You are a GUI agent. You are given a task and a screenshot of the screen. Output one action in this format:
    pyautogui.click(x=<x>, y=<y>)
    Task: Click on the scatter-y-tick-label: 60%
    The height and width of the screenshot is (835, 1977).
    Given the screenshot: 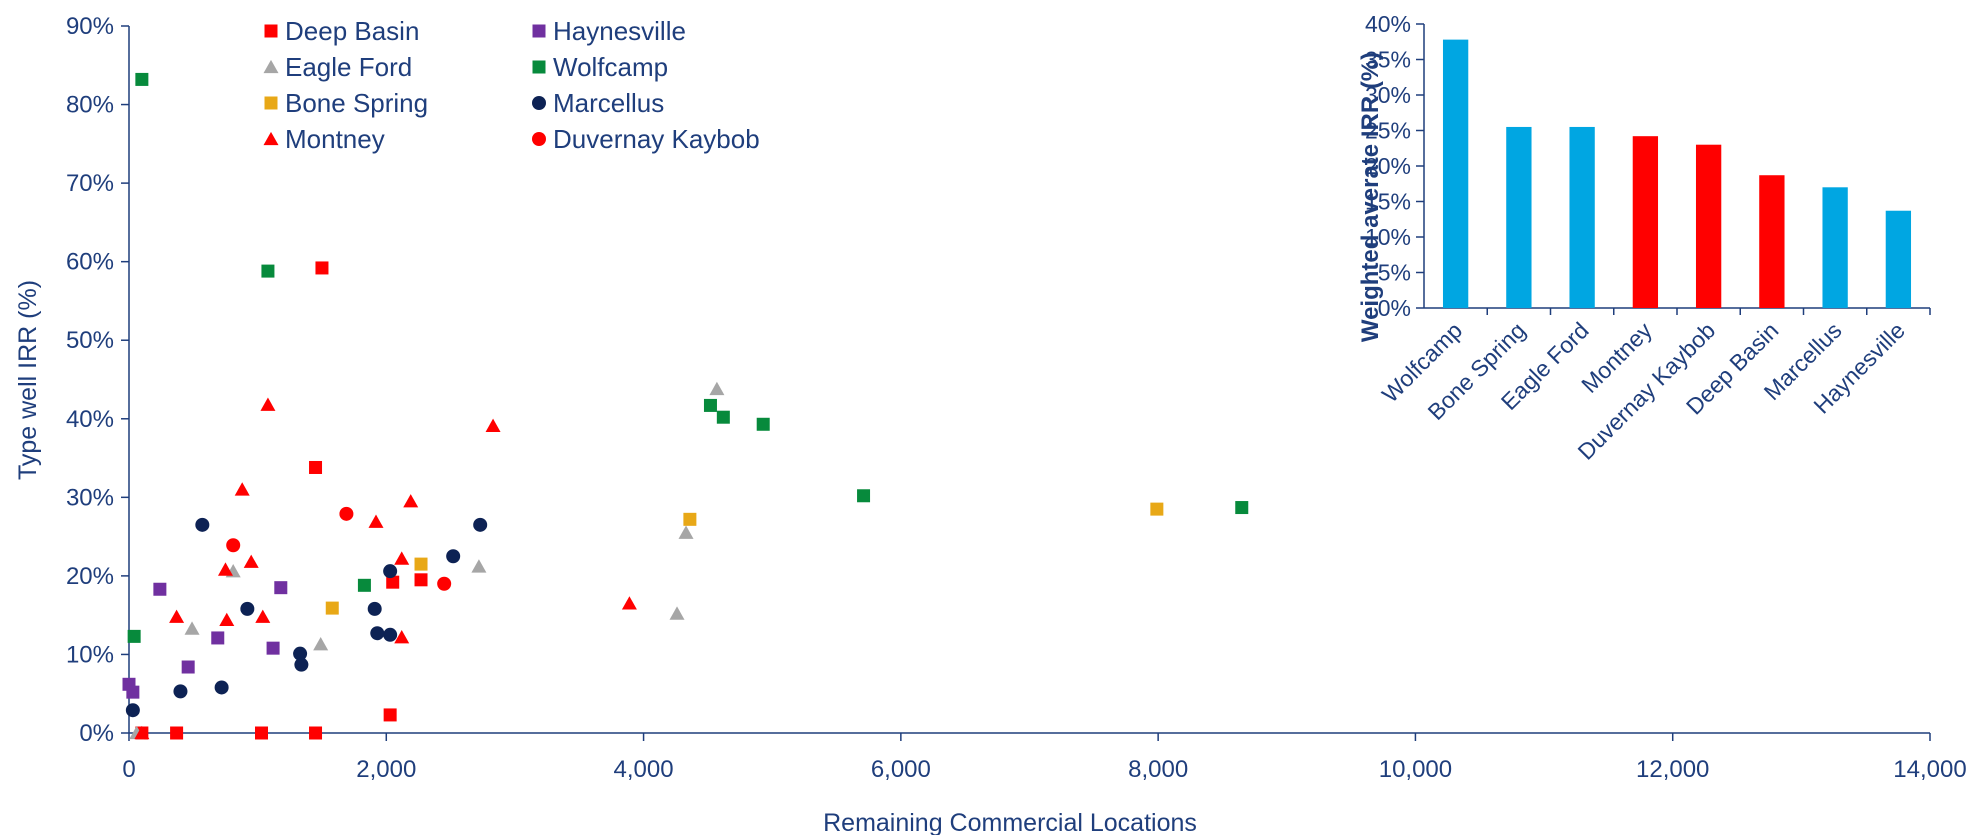 What is the action you would take?
    pyautogui.click(x=90, y=262)
    